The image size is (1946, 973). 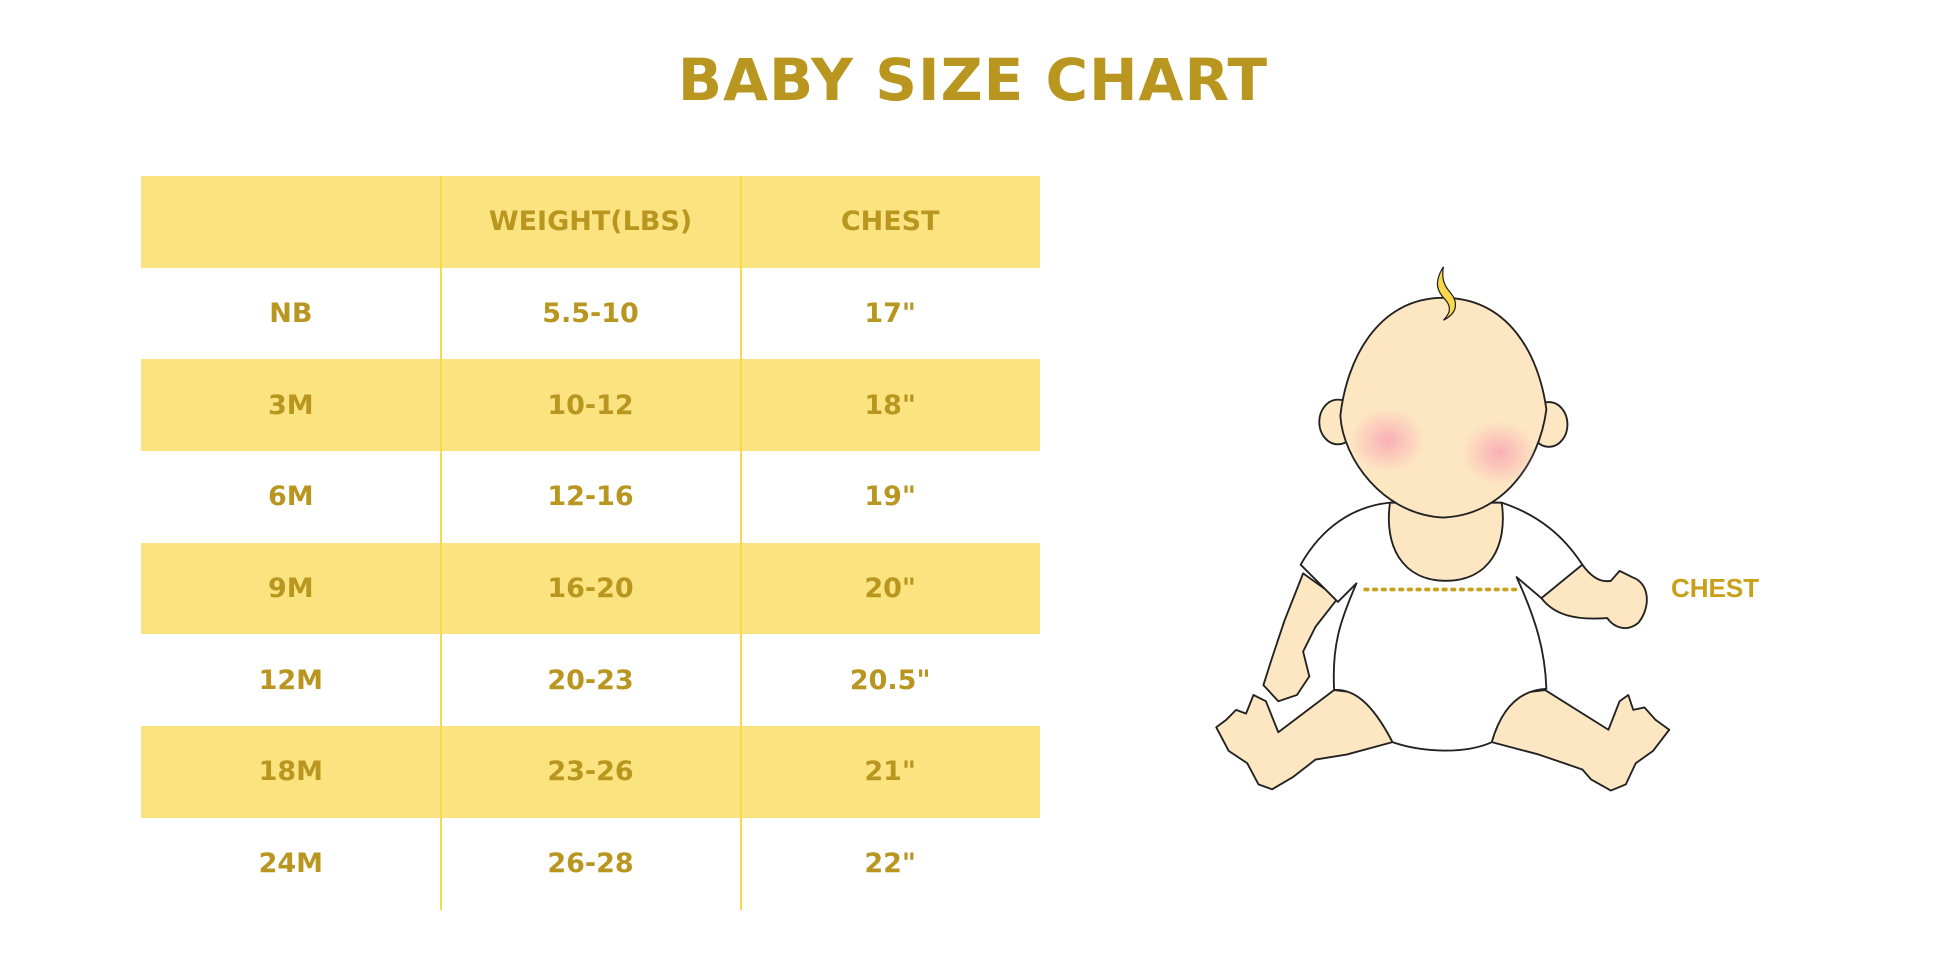 What do you see at coordinates (291, 497) in the screenshot?
I see `size-cell: 6M` at bounding box center [291, 497].